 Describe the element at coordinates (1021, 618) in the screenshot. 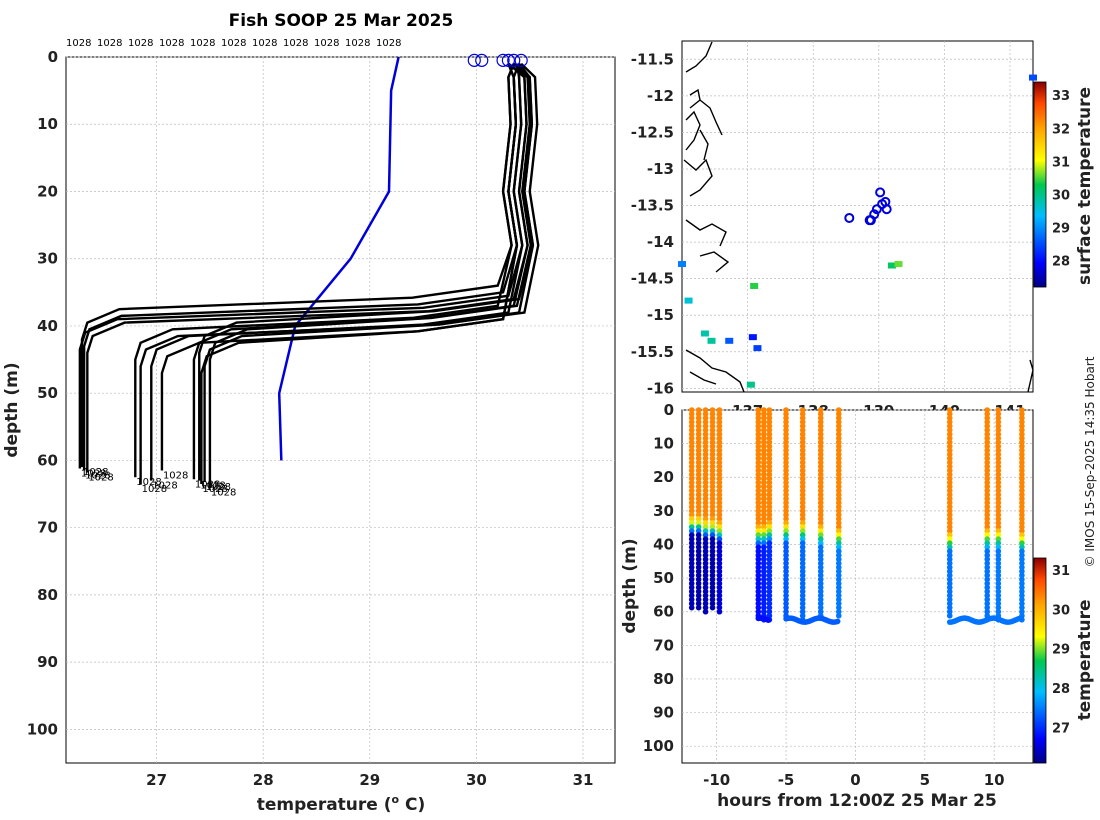

I see `section-bottom-point` at that location.